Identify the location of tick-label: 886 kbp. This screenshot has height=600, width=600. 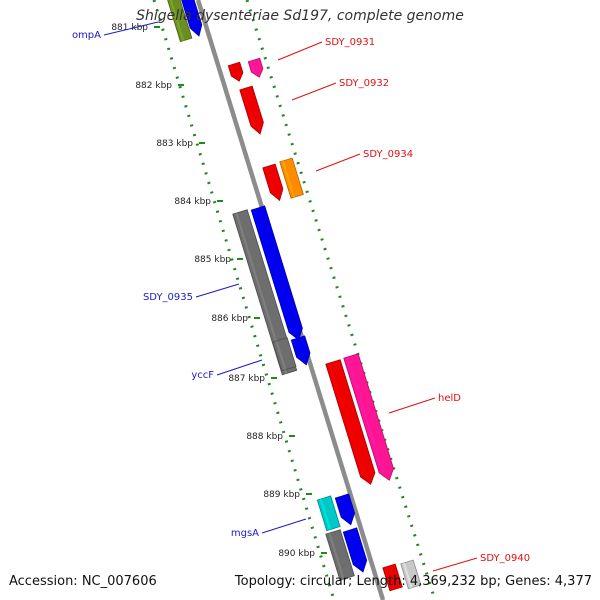
(229, 319).